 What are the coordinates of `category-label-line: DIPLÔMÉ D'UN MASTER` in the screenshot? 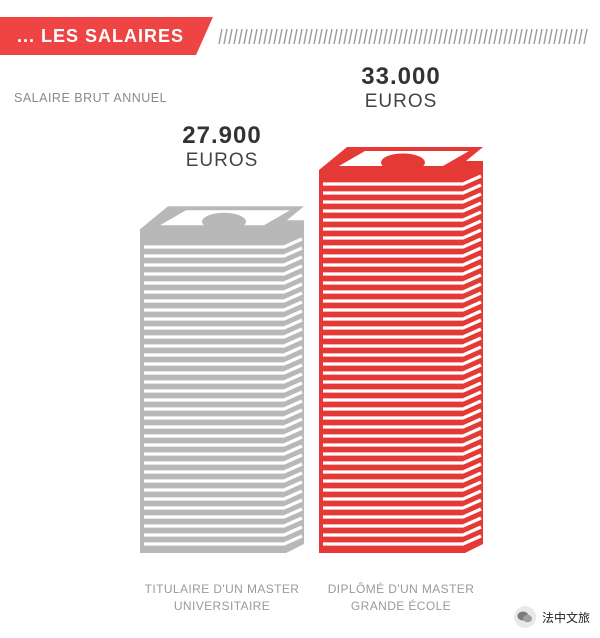 It's located at (401, 589).